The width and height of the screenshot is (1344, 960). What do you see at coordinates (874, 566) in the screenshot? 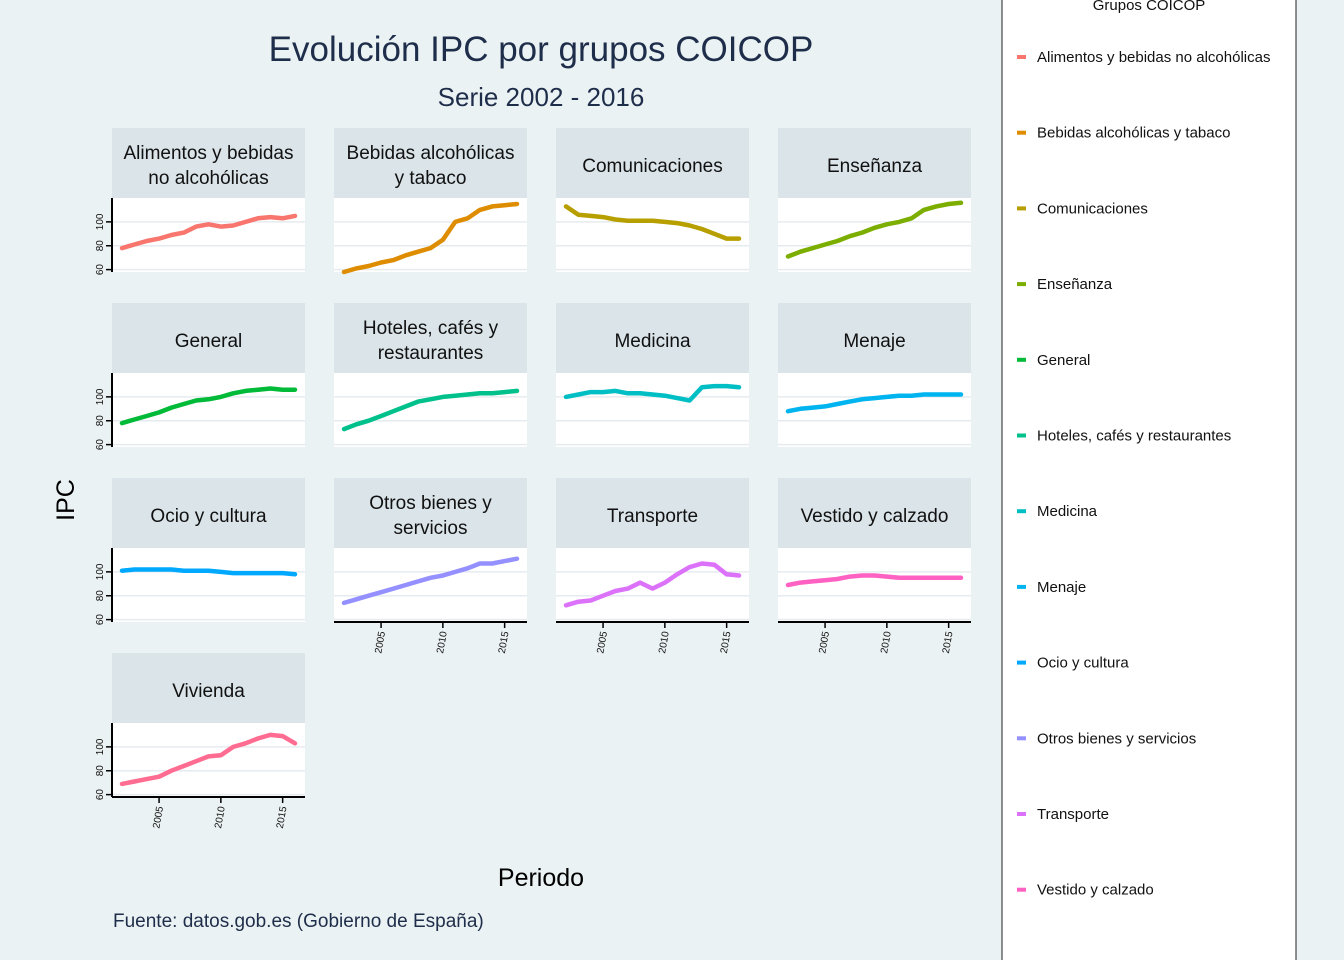
I see `panel-vestido-y-calzado: Vestido y calzado 2005 2010 2015` at bounding box center [874, 566].